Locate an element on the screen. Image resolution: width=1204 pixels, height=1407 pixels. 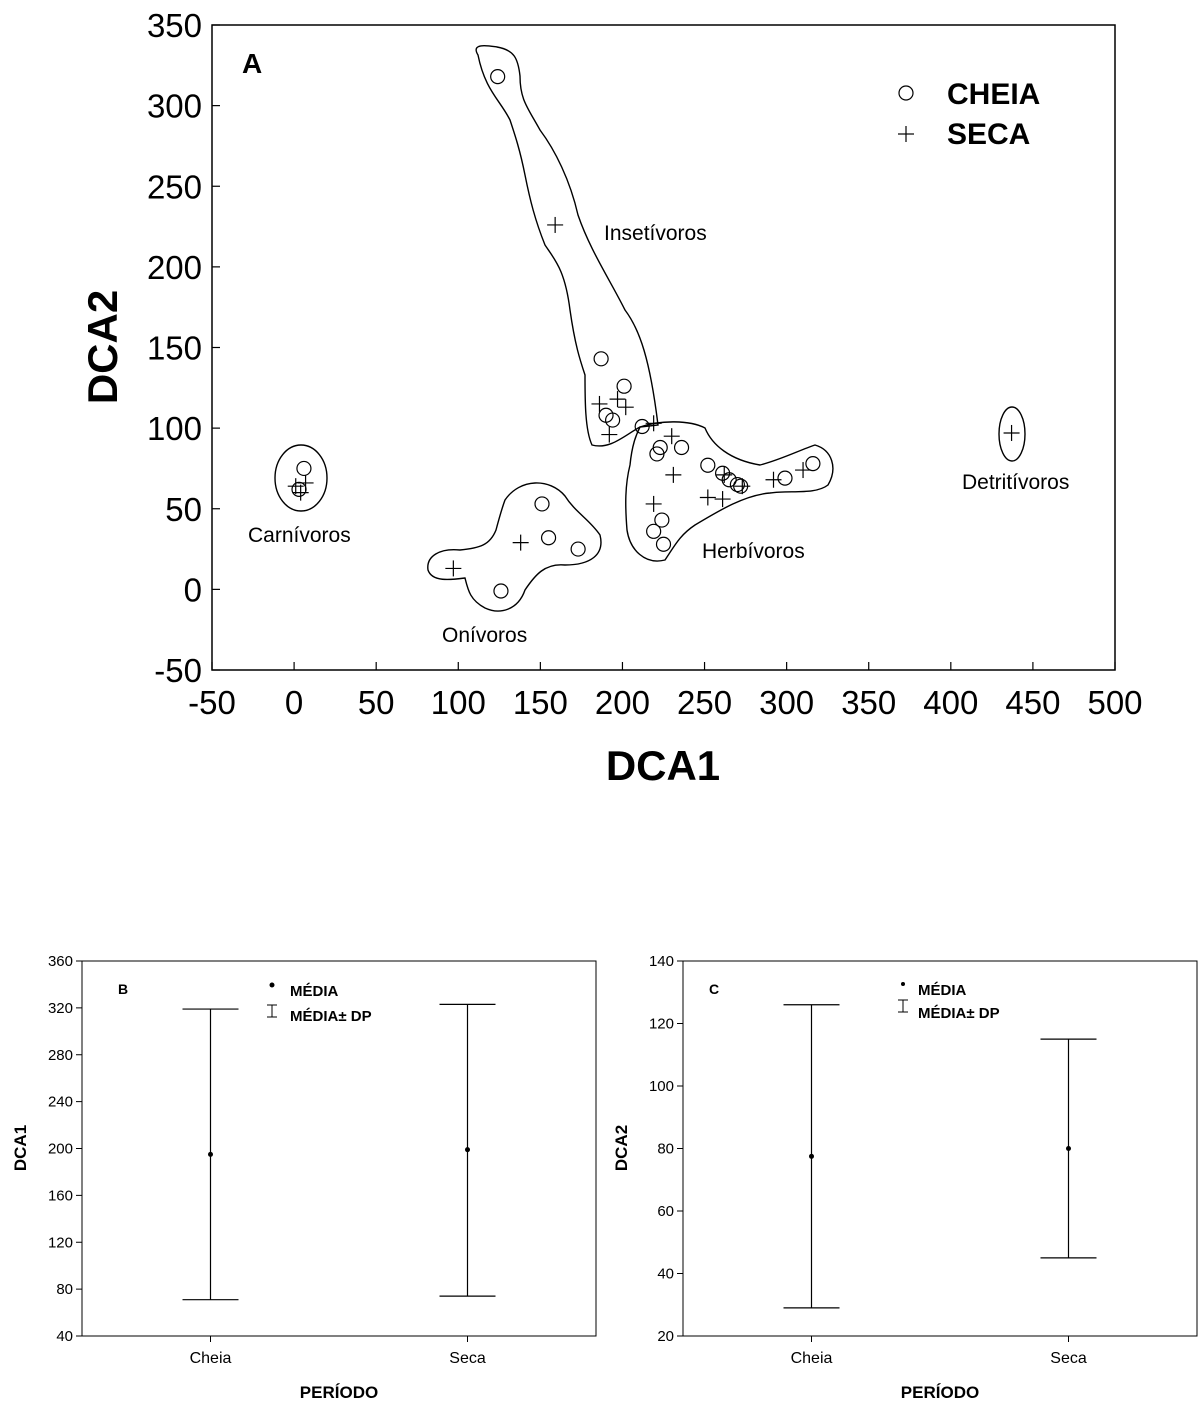
b-ytick-label-6: 280 is located at coordinates (60, 1055).